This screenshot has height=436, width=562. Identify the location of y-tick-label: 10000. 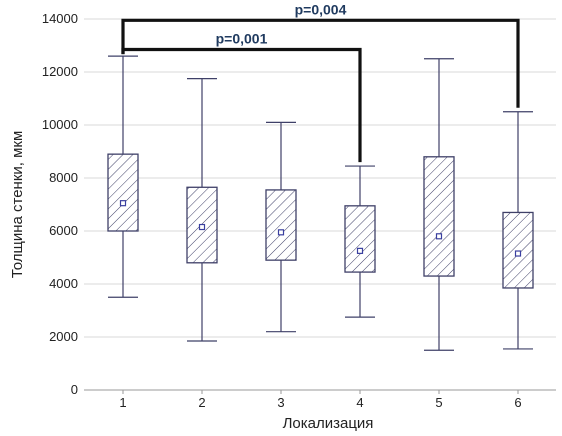
(60, 124).